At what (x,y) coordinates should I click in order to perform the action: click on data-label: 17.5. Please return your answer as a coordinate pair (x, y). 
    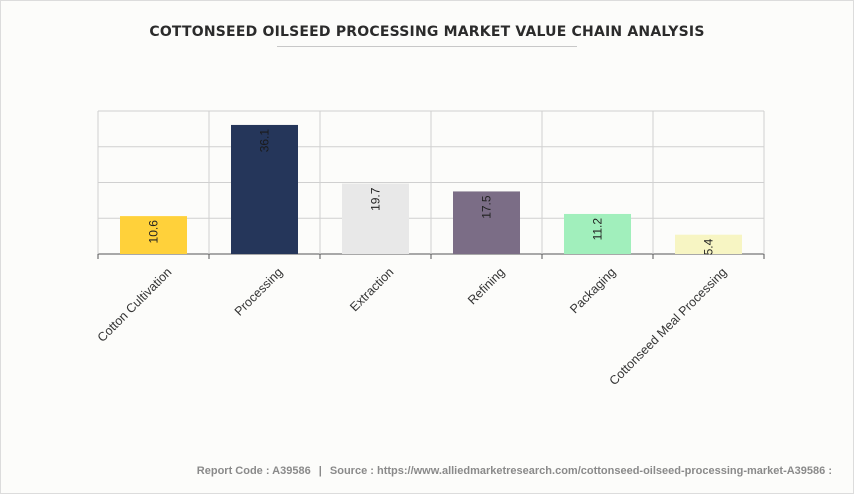
    Looking at the image, I should click on (487, 207).